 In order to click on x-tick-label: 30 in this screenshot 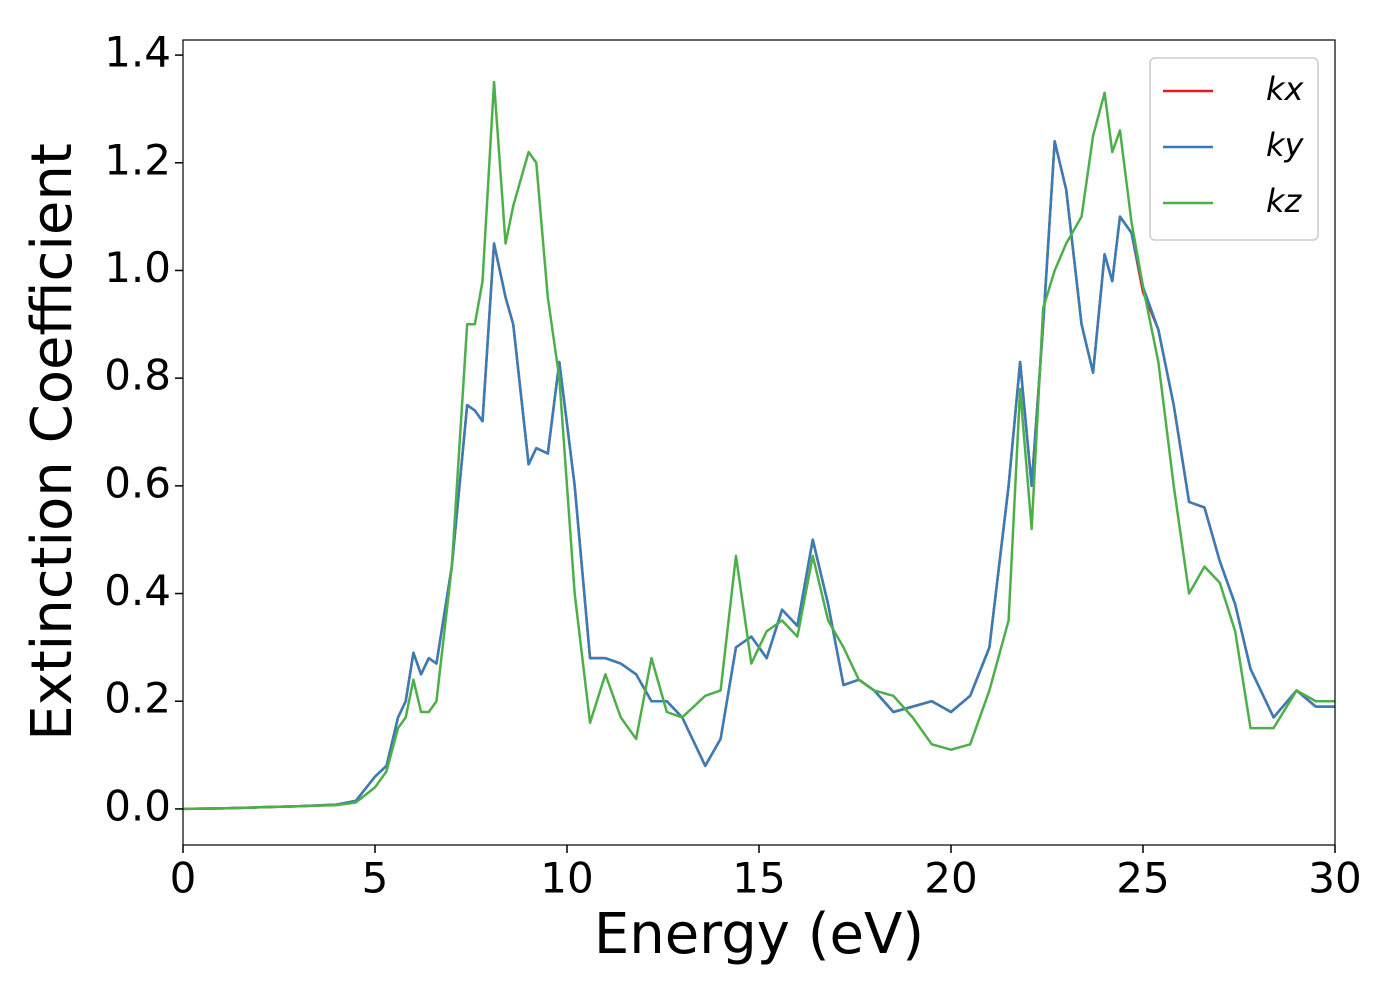, I will do `click(1334, 878)`.